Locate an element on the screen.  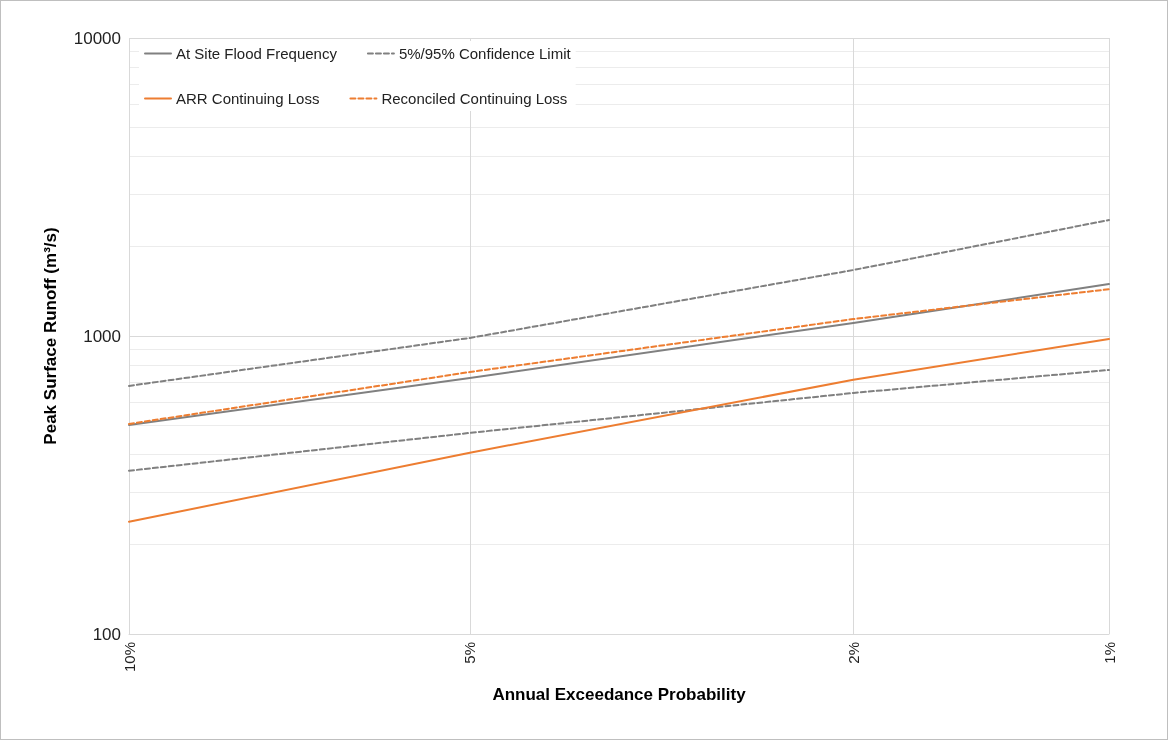
y-tick-label: 100 is located at coordinates (106, 634).